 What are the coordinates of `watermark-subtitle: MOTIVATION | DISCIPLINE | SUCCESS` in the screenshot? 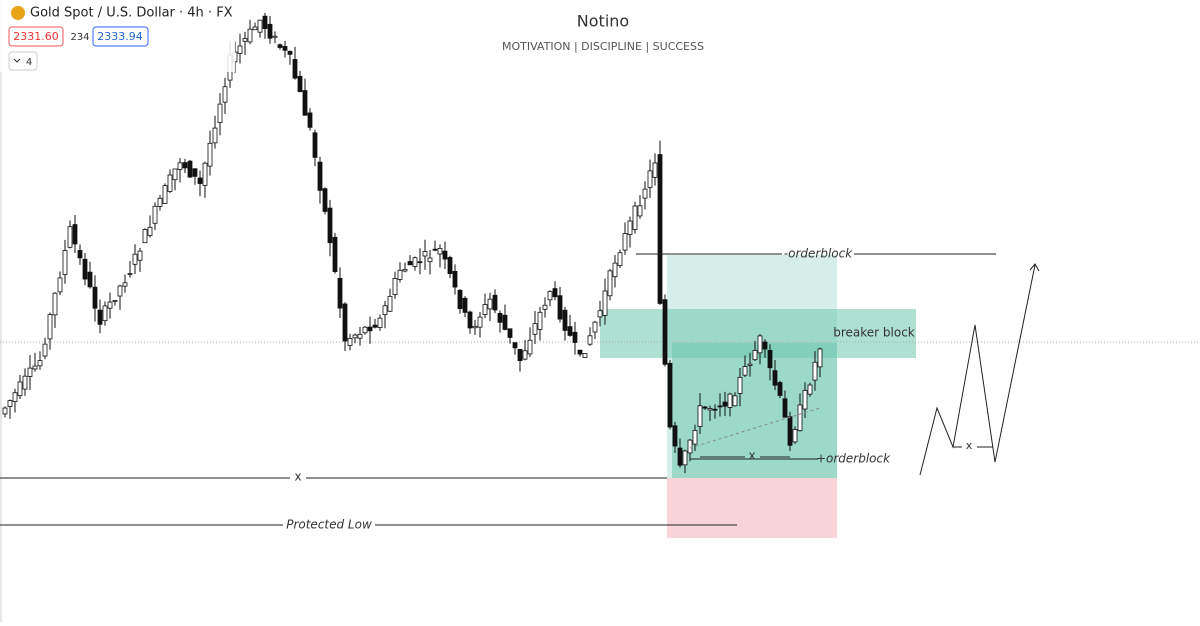 It's located at (603, 46).